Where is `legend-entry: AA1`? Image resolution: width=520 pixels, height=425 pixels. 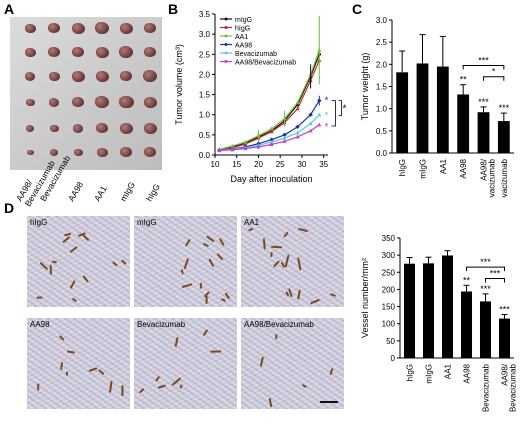 legend-entry: AA1 is located at coordinates (241, 37).